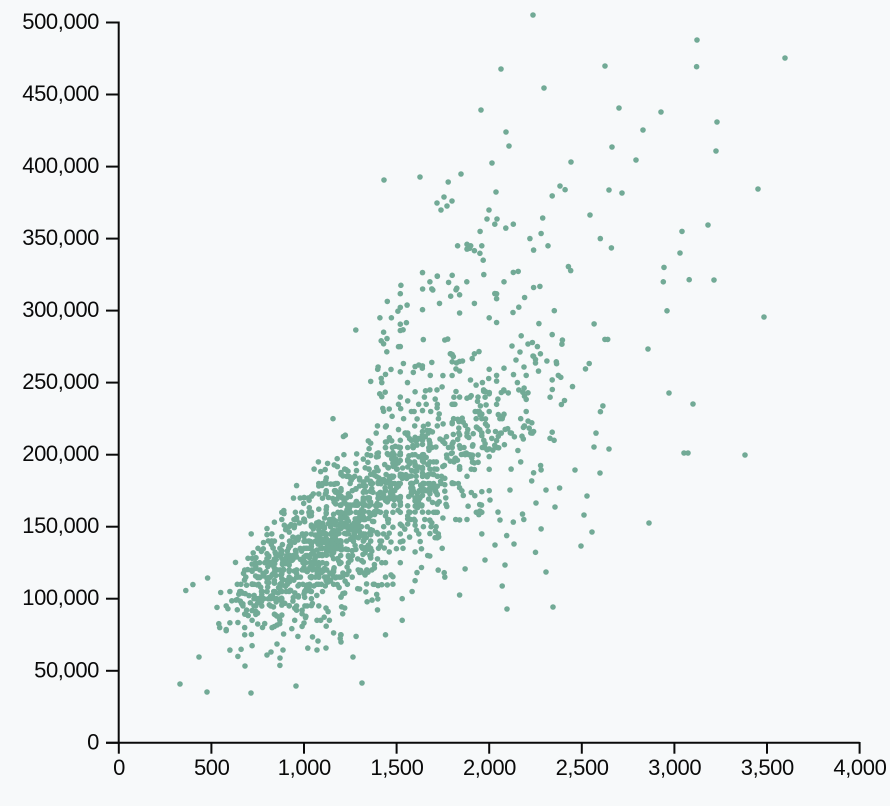 This screenshot has height=806, width=890. I want to click on svg-text: 1,000, so click(304, 767).